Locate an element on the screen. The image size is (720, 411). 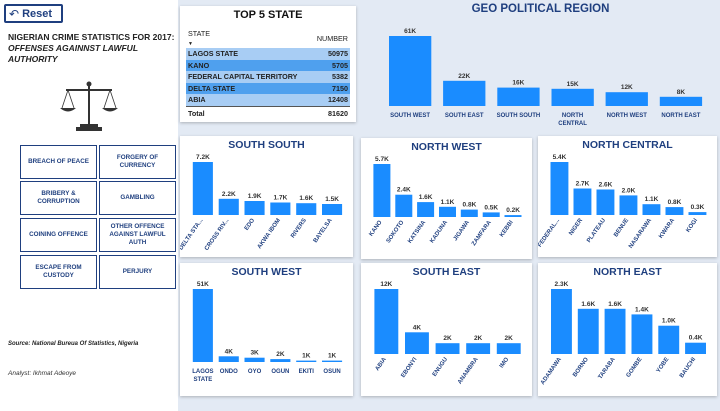
offense-bribery-corruption: BRIBERY & CORRUPTION is located at coordinates (58, 198).